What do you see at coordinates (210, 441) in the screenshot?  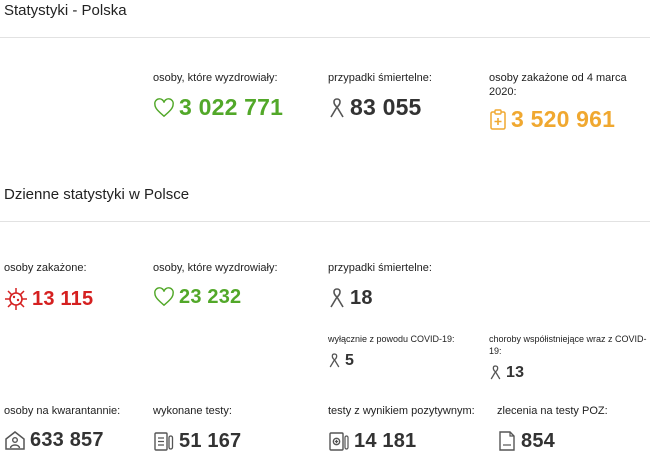 I see `stat-value: 51 167` at bounding box center [210, 441].